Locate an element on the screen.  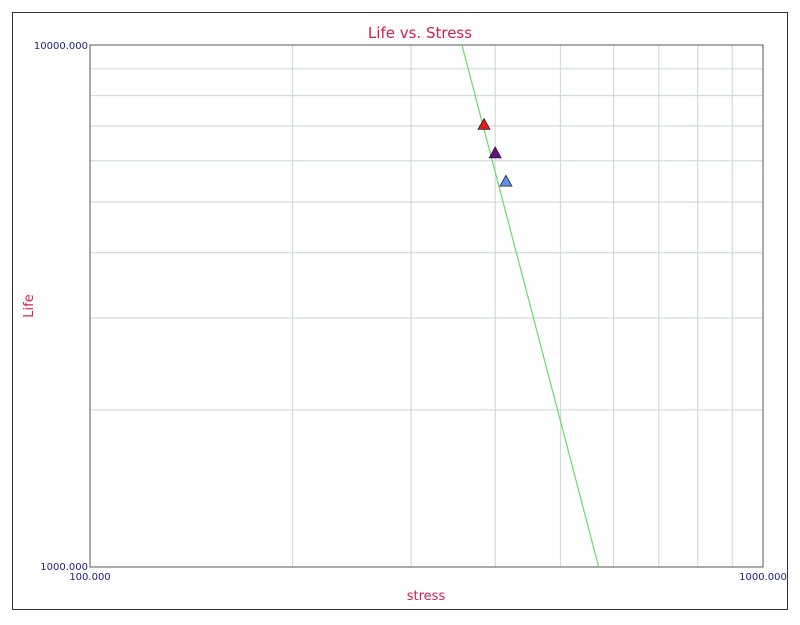
x-tick-label-right: 1000.000 is located at coordinates (763, 577).